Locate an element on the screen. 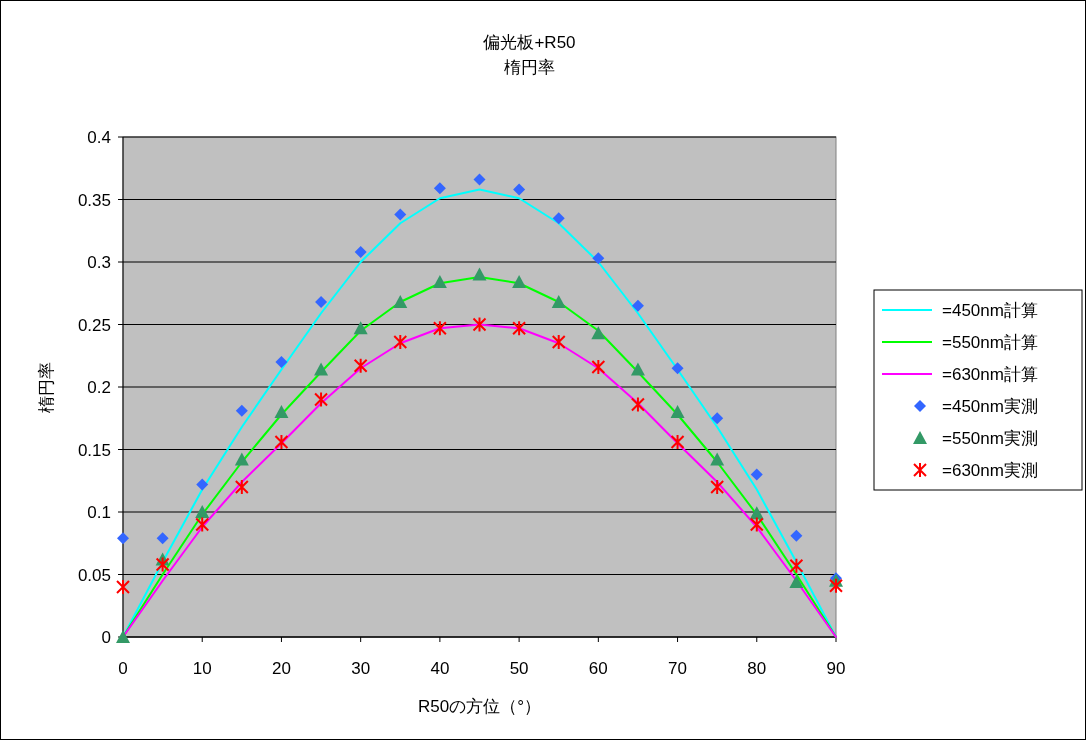 The width and height of the screenshot is (1086, 740). legend-item: =550nm計算 is located at coordinates (959, 342).